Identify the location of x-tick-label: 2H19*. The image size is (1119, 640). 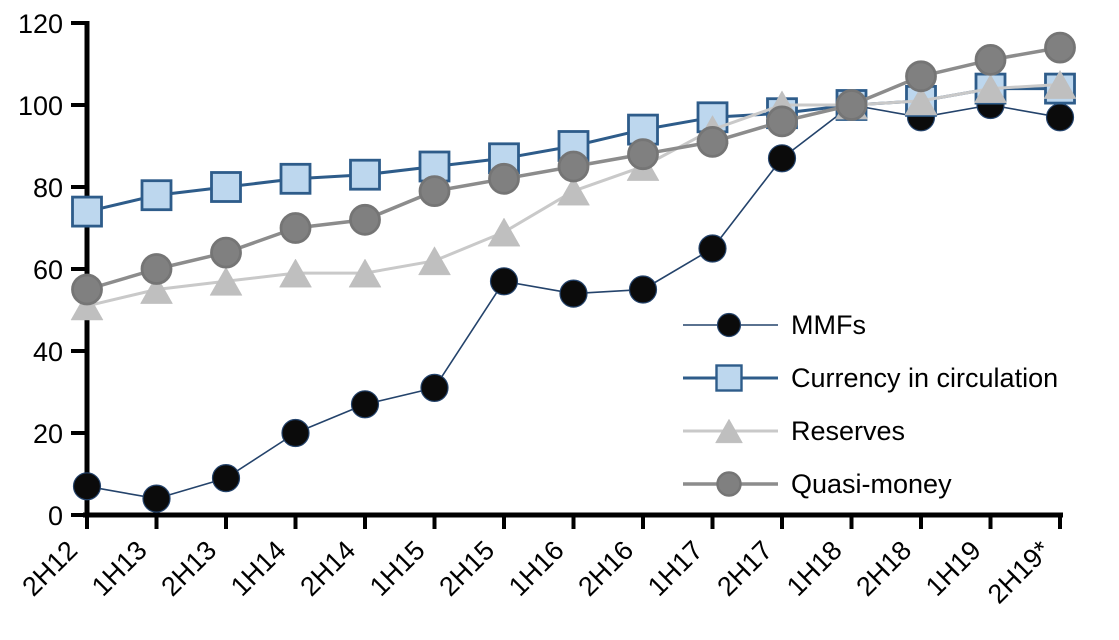
(1019, 572).